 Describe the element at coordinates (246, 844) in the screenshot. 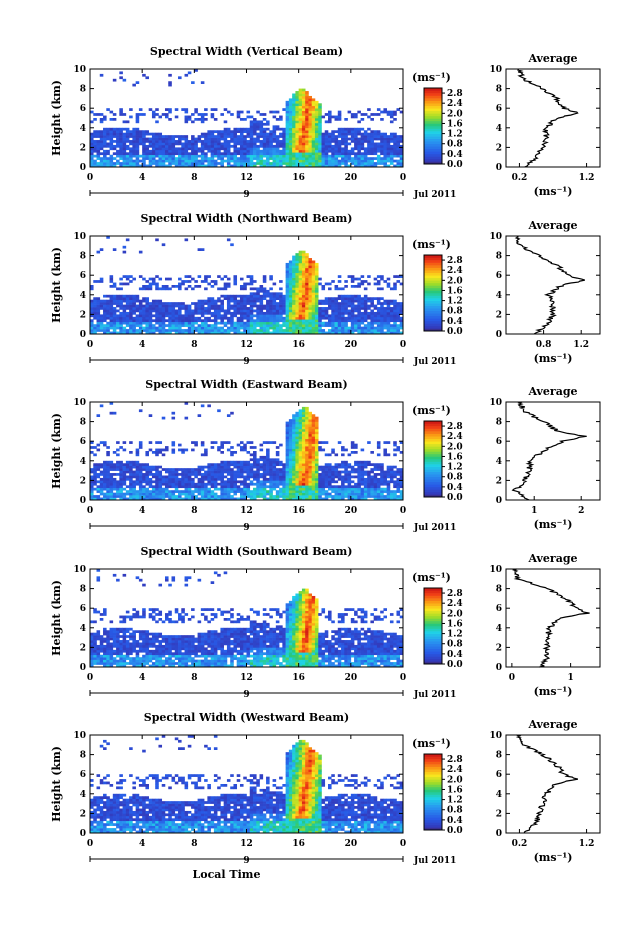

I see `x-tick-label: 12` at that location.